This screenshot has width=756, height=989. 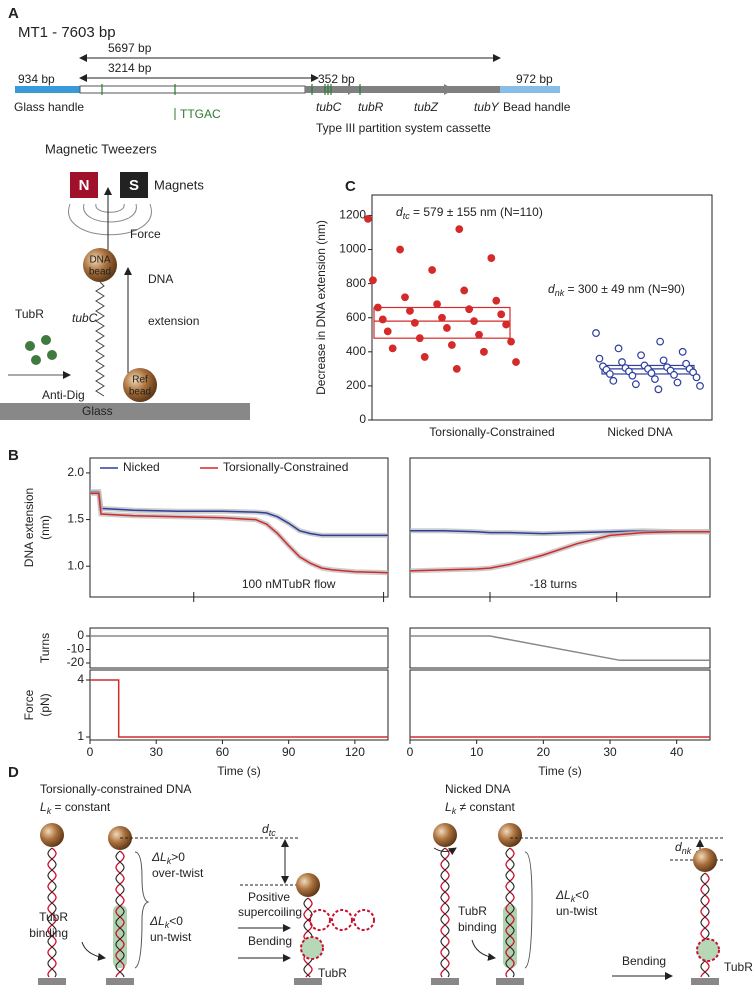 I want to click on glass-handle-bar, so click(x=47, y=89).